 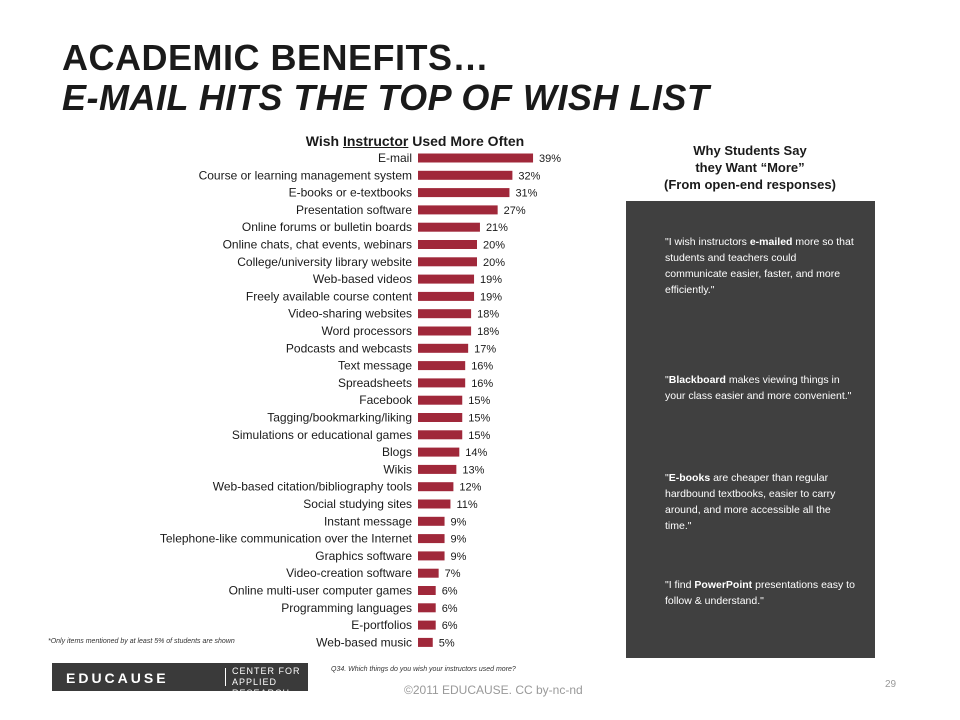 What do you see at coordinates (368, 521) in the screenshot?
I see `category-label: Instant message` at bounding box center [368, 521].